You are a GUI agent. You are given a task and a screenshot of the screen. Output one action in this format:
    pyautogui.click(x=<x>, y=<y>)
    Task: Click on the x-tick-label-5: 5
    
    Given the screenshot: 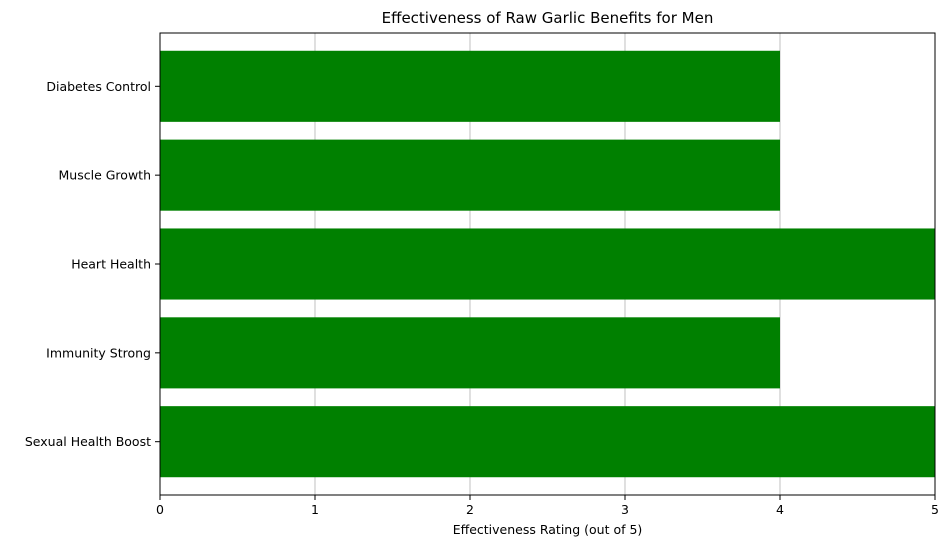 What is the action you would take?
    pyautogui.click(x=935, y=509)
    